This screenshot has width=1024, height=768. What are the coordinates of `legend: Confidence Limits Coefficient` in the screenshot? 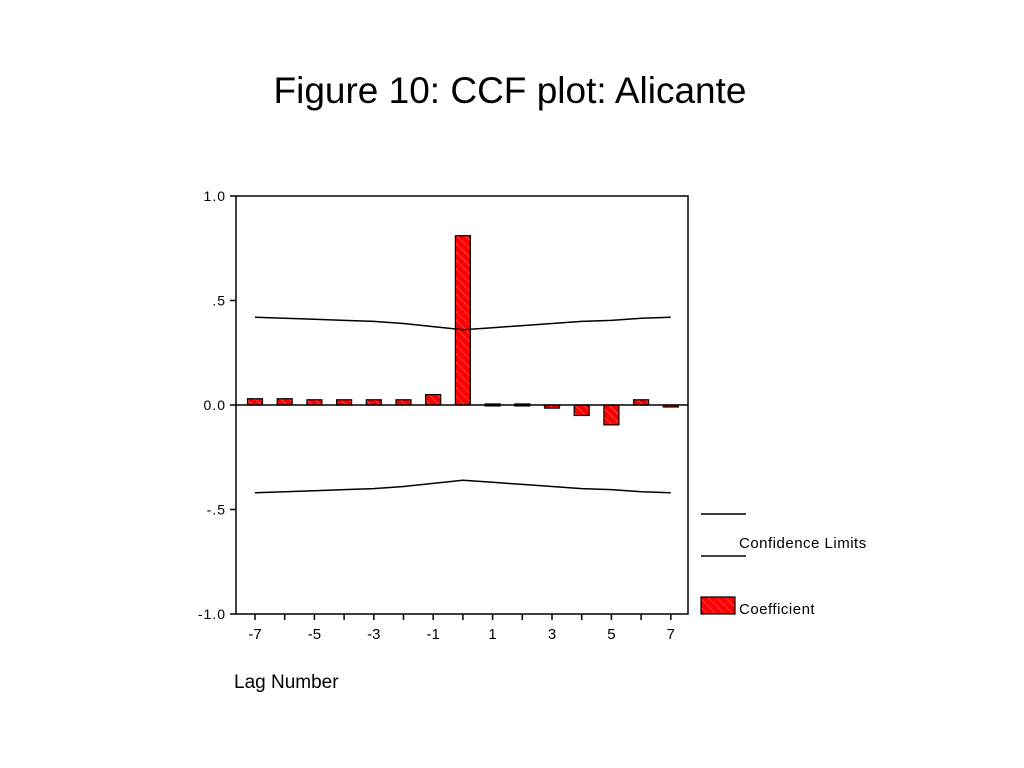 It's located at (783, 565).